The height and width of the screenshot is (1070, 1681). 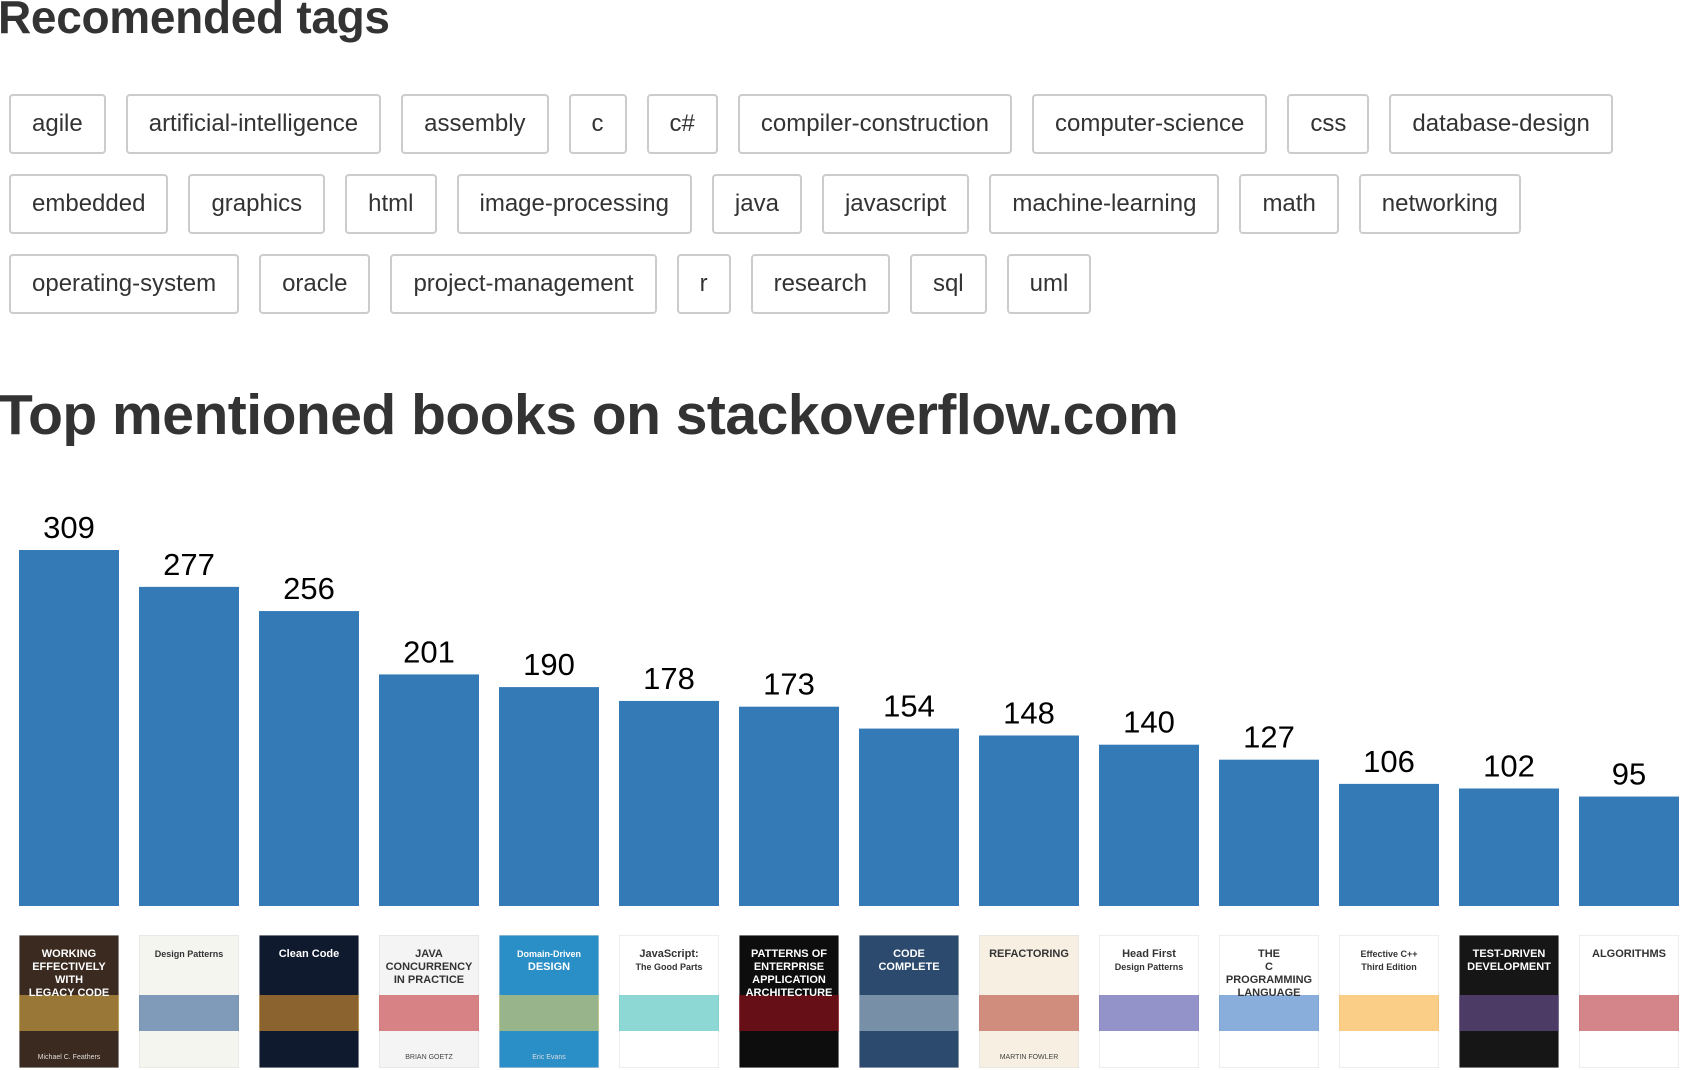 I want to click on recommended-tags-heading: Recomended tags, so click(x=195, y=21).